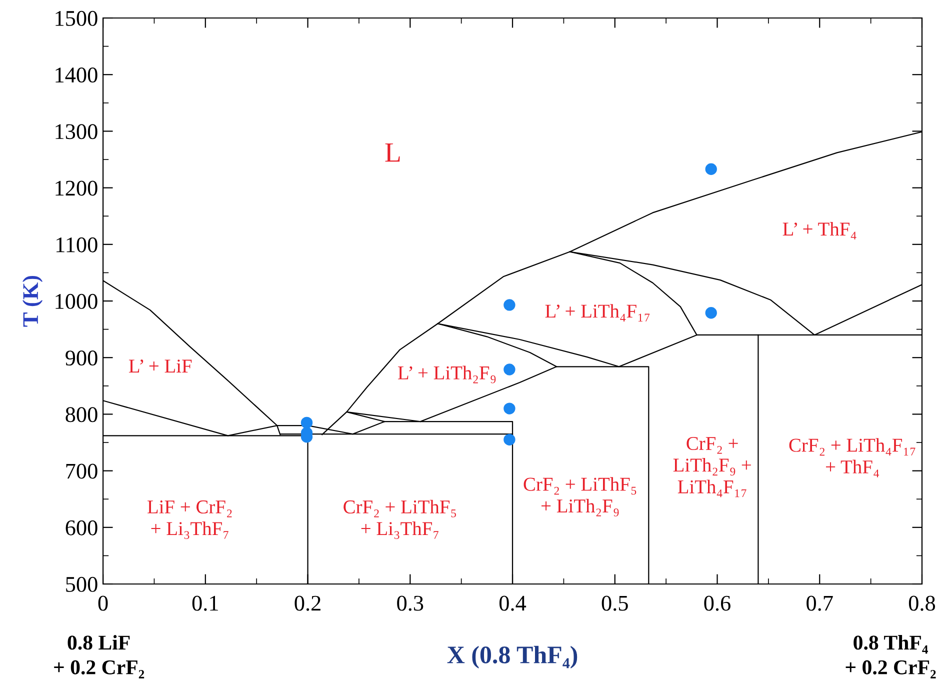 This screenshot has width=941, height=682. What do you see at coordinates (77, 18) in the screenshot?
I see `y-tick-label: 1500` at bounding box center [77, 18].